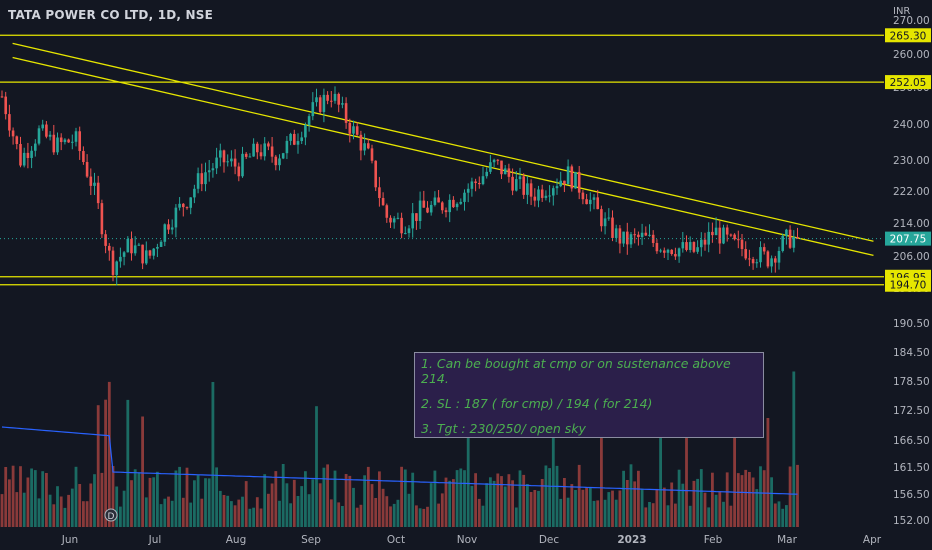 The height and width of the screenshot is (550, 932). What do you see at coordinates (908, 36) in the screenshot?
I see `level-price-label: 265.30` at bounding box center [908, 36].